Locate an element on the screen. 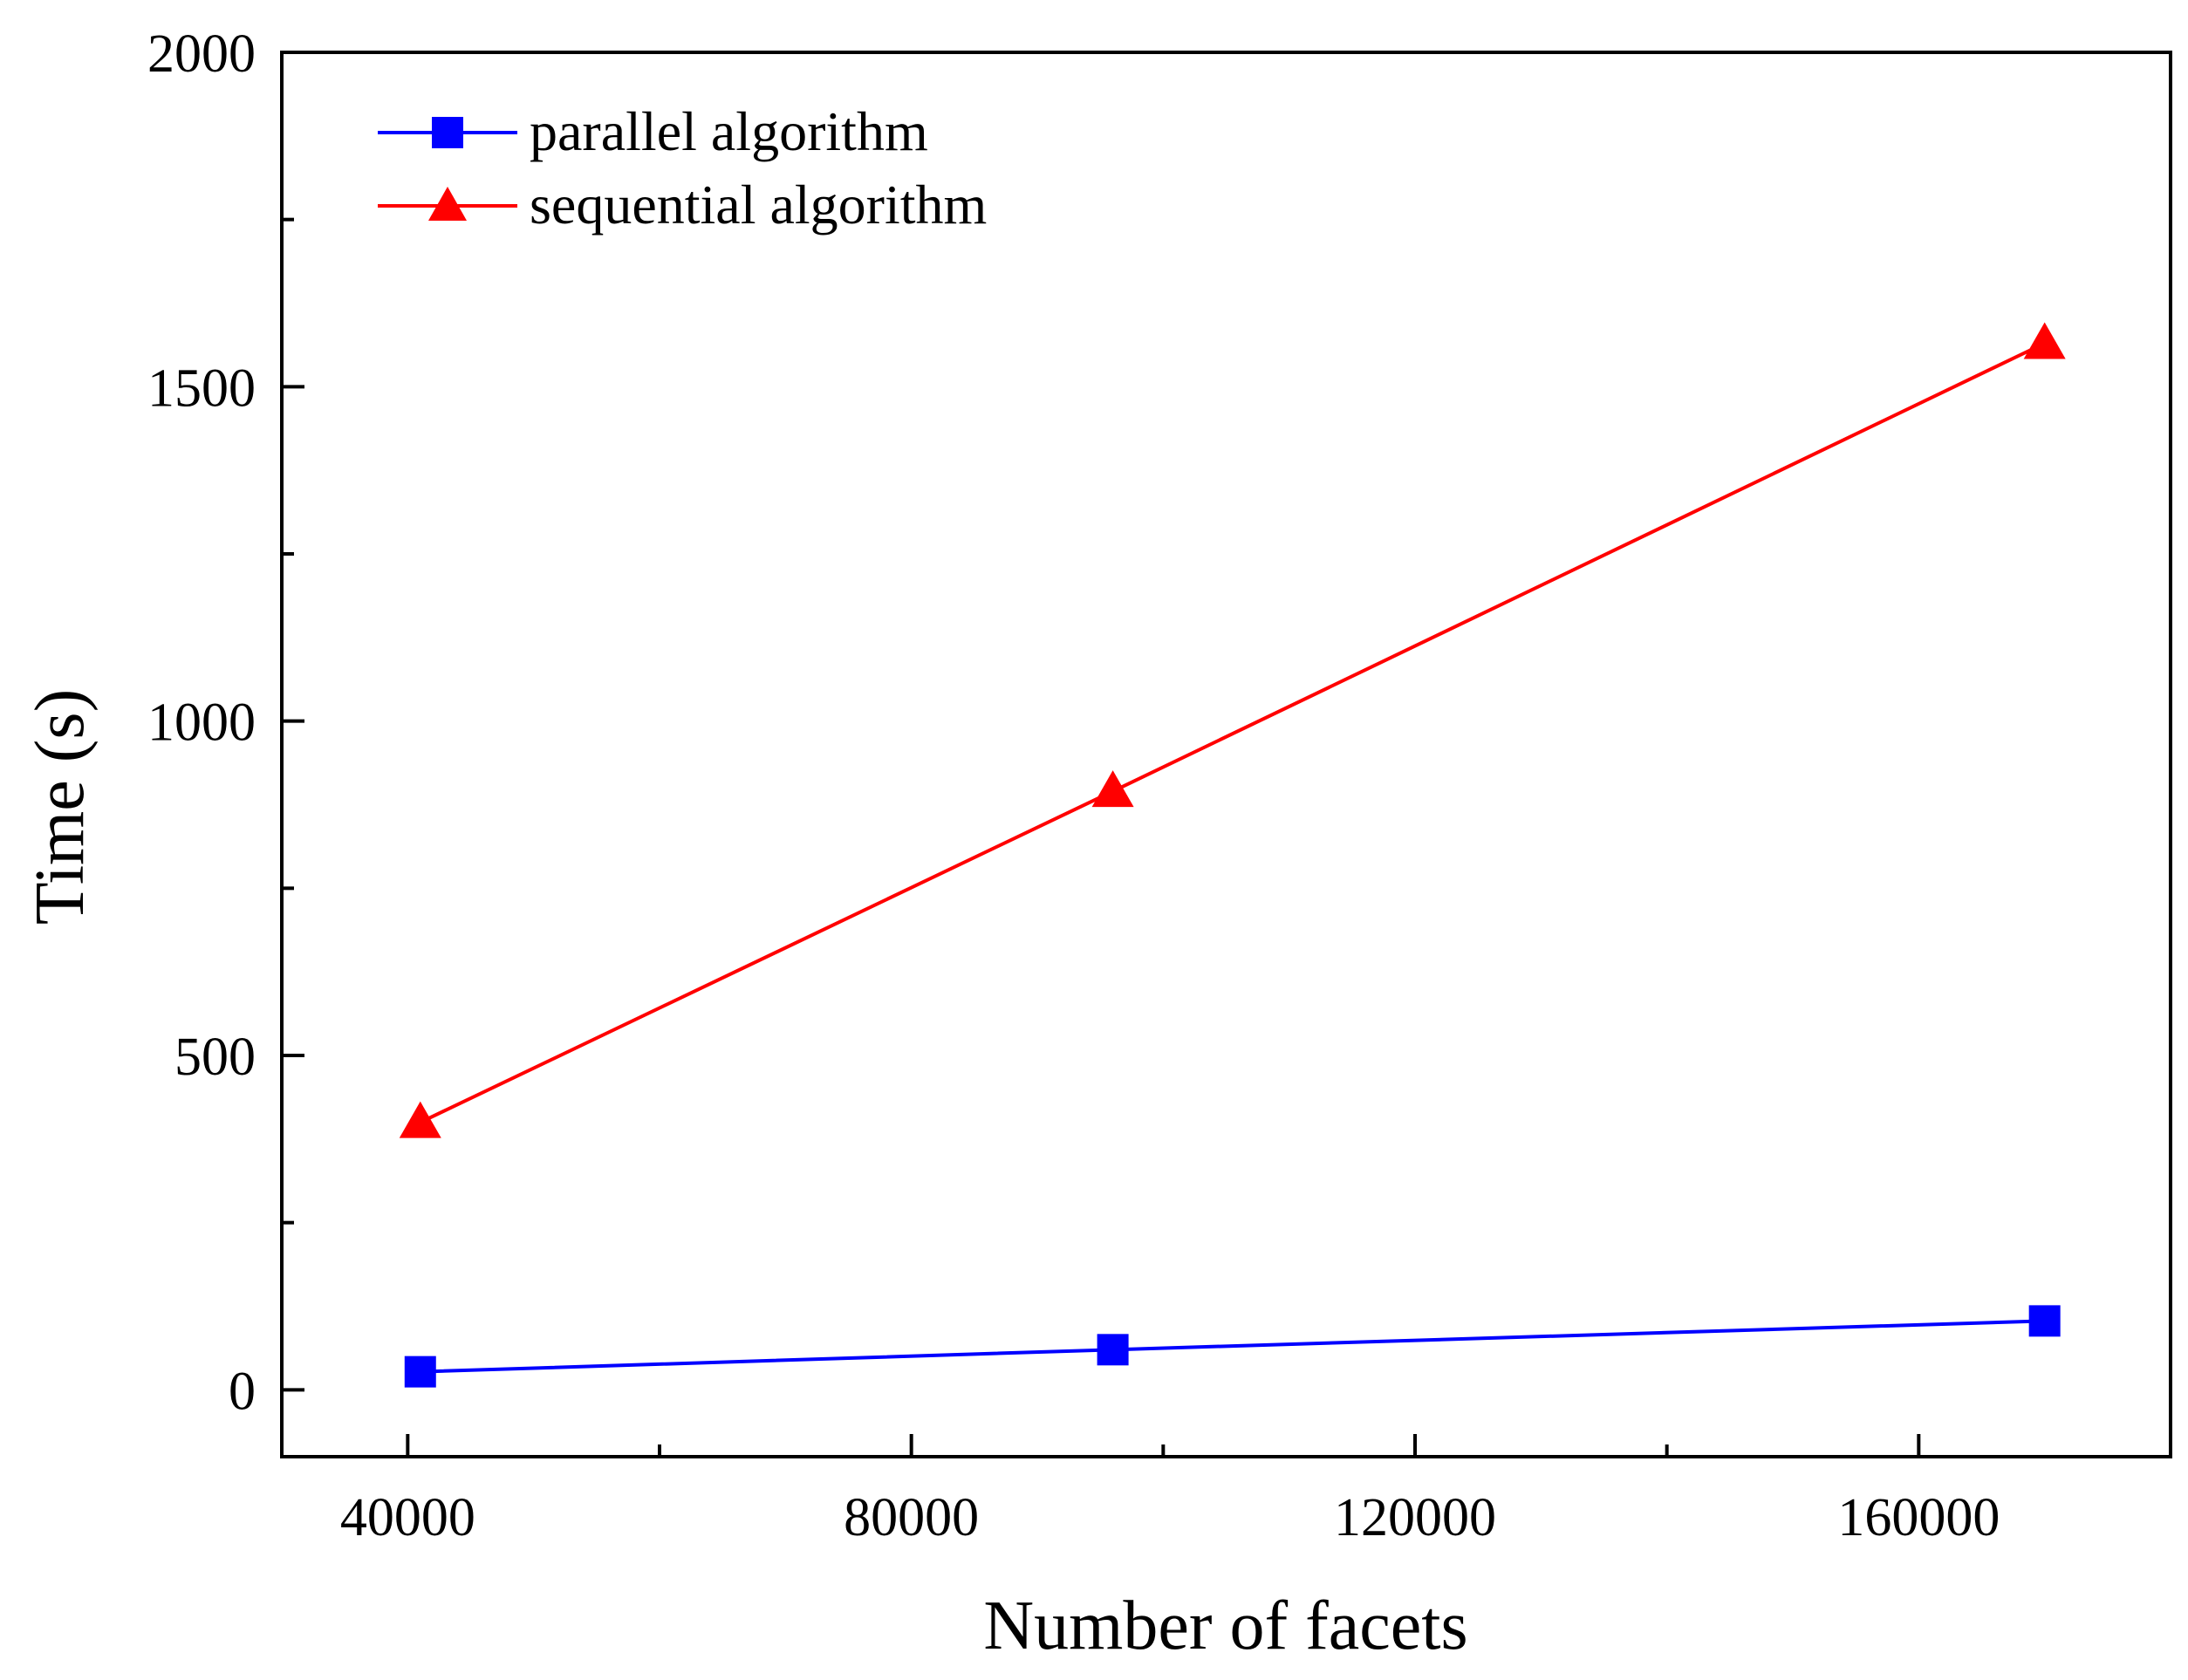 Image resolution: width=2188 pixels, height=1680 pixels. legend-label-sequential: sequential algorithm is located at coordinates (759, 205).